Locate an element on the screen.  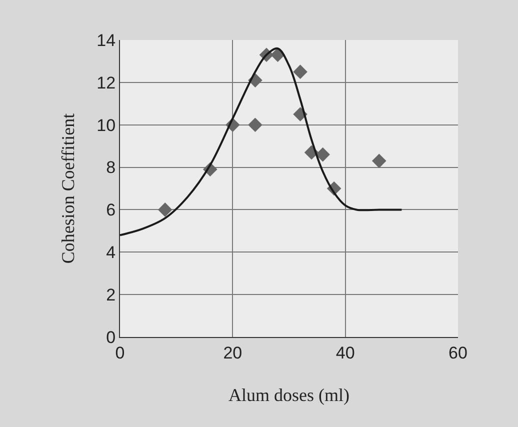
y-axis-title: Cohesion Coeffitient is located at coordinates (68, 188).